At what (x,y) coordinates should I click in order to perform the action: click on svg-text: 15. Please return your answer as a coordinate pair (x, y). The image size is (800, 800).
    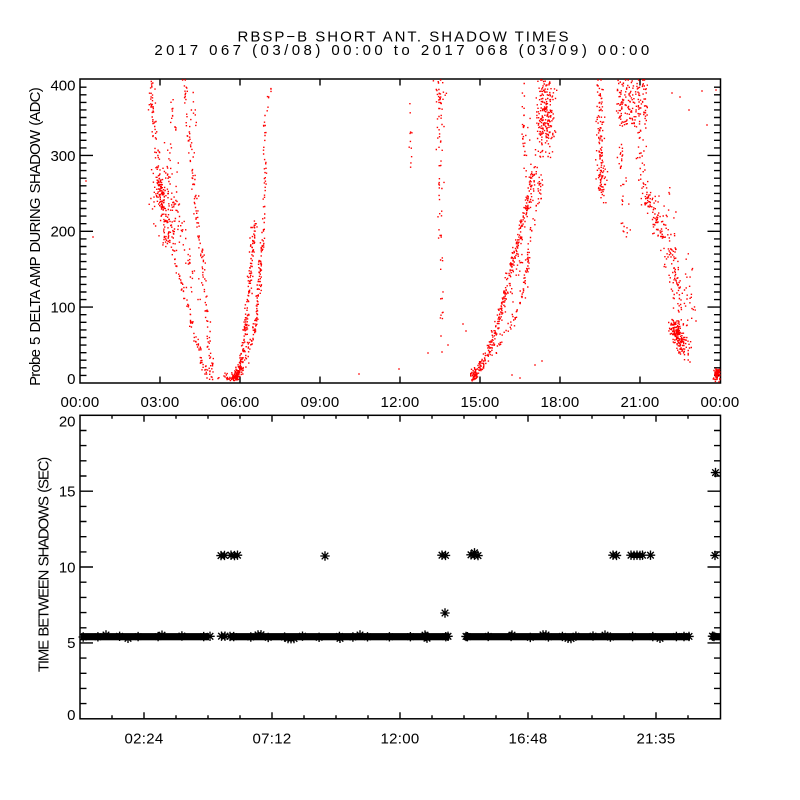
    Looking at the image, I should click on (67, 491).